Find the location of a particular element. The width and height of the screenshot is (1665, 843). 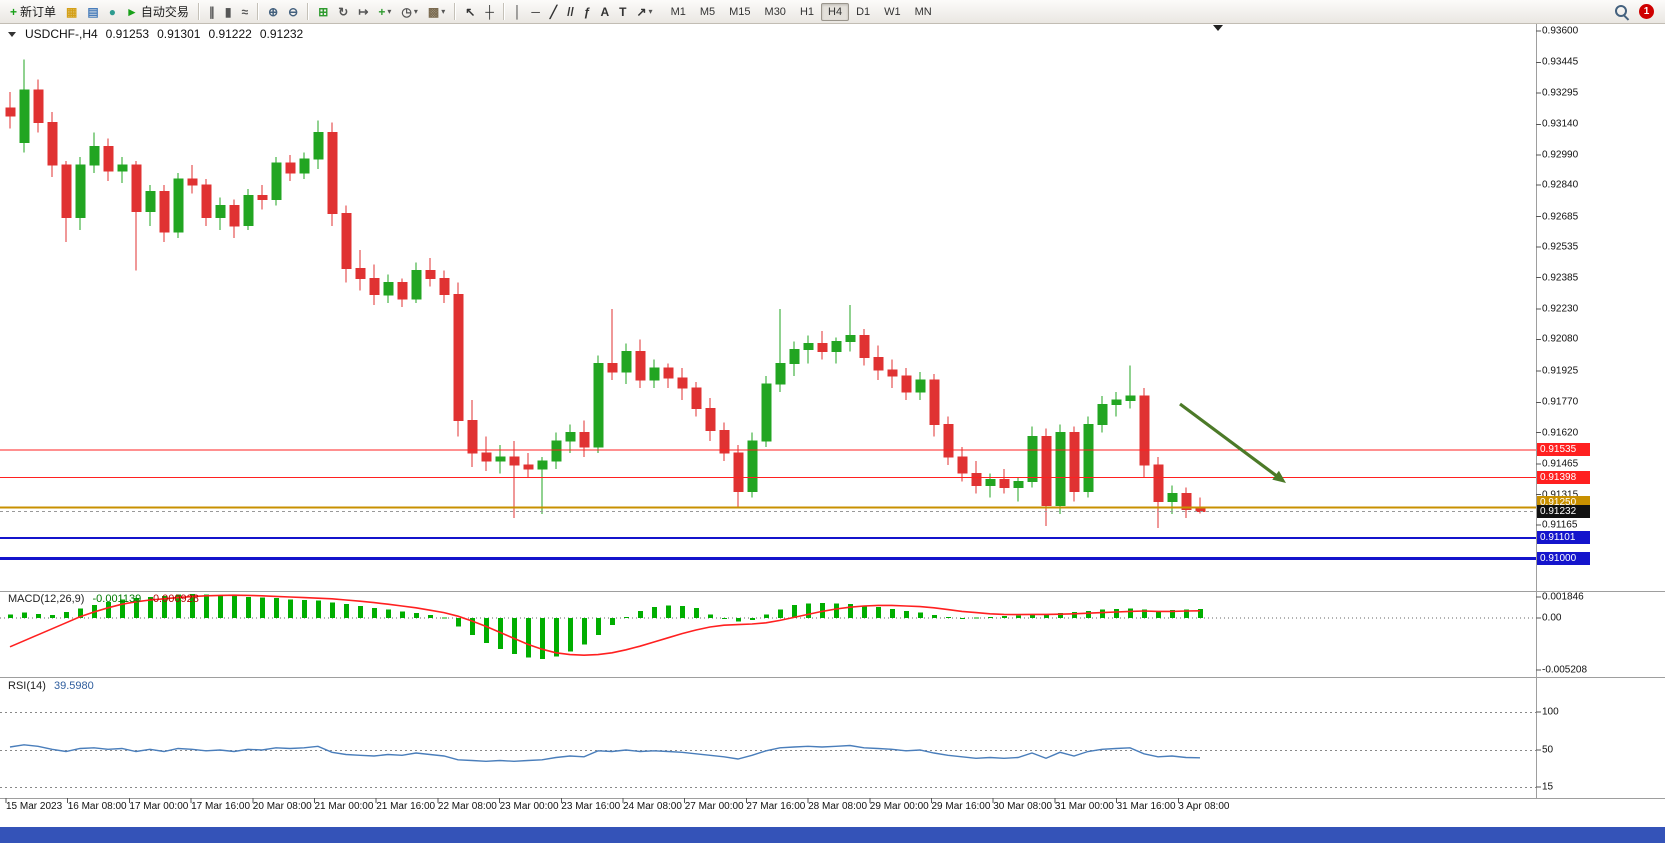

templates-icon: ▩ is located at coordinates (433, 11).